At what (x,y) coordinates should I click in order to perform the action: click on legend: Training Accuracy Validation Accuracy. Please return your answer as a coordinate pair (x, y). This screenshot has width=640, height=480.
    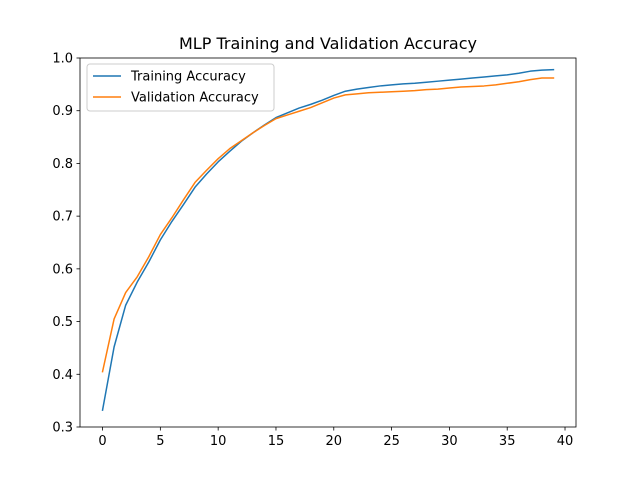
    Looking at the image, I should click on (180, 87).